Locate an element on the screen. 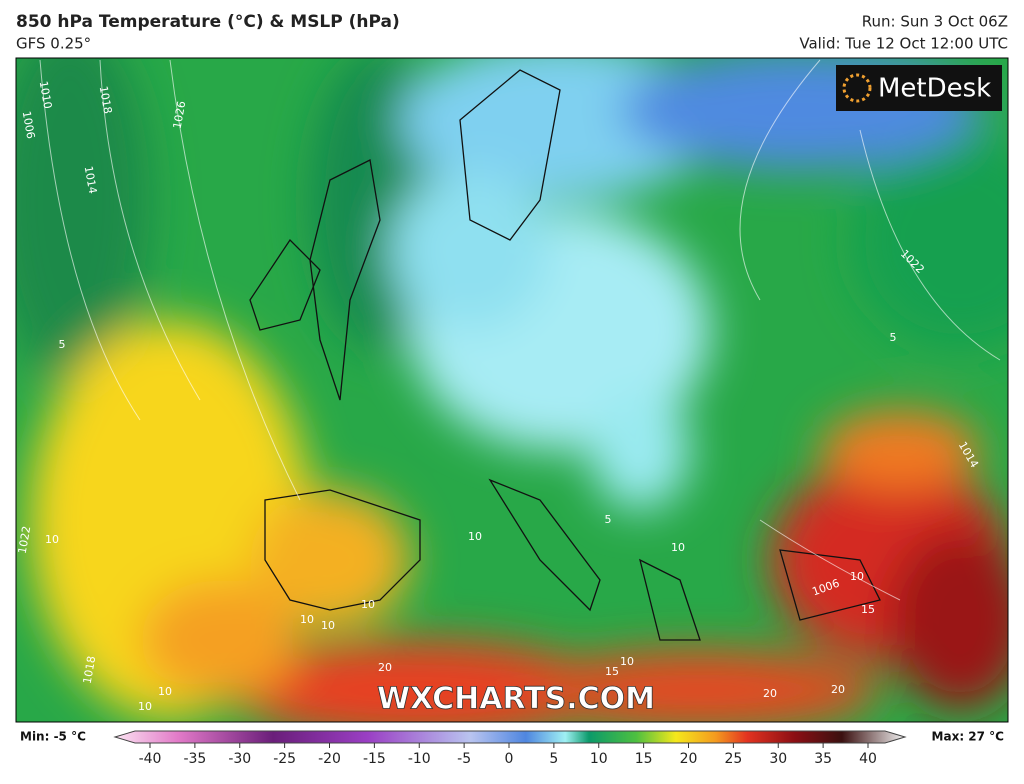 This screenshot has width=1024, height=784. colorbar-tick-label: 0 is located at coordinates (509, 759).